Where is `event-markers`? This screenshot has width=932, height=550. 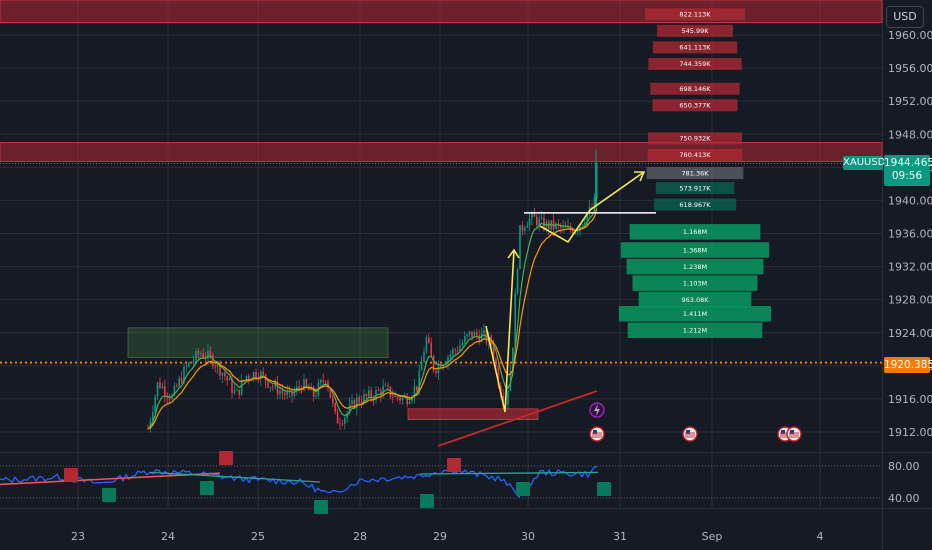 event-markers is located at coordinates (695, 422).